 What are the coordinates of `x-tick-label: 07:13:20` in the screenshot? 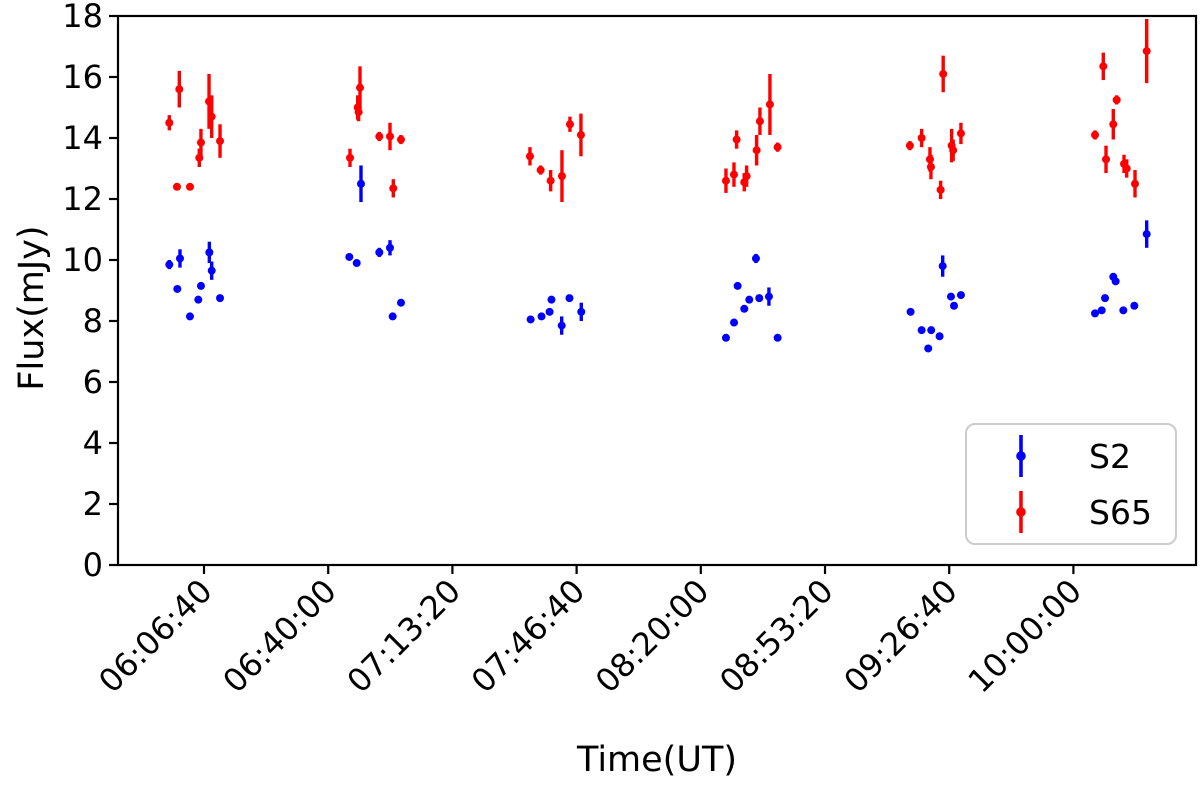 It's located at (404, 636).